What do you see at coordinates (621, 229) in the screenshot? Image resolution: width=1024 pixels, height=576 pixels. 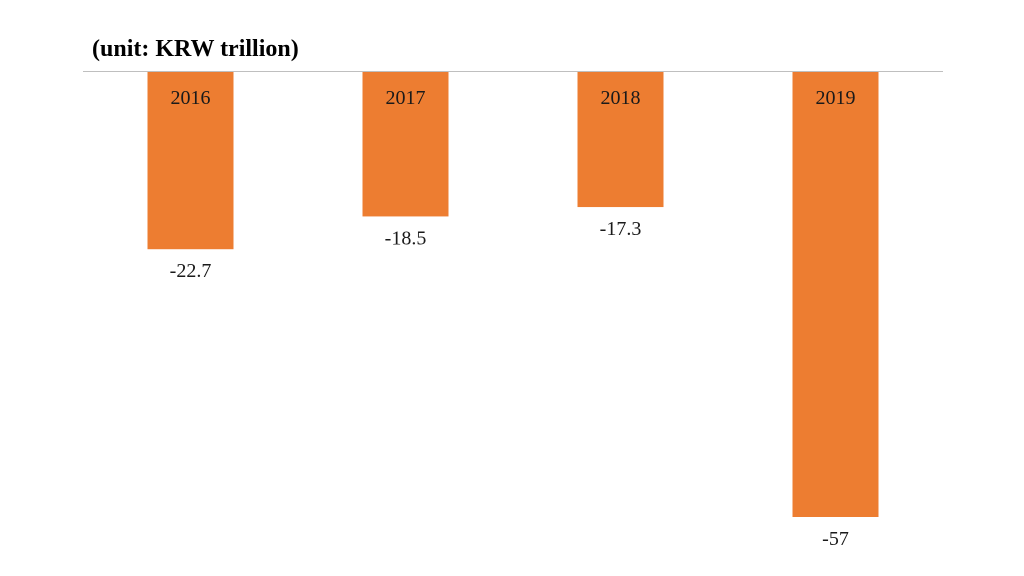 I see `value-label: -17.3` at bounding box center [621, 229].